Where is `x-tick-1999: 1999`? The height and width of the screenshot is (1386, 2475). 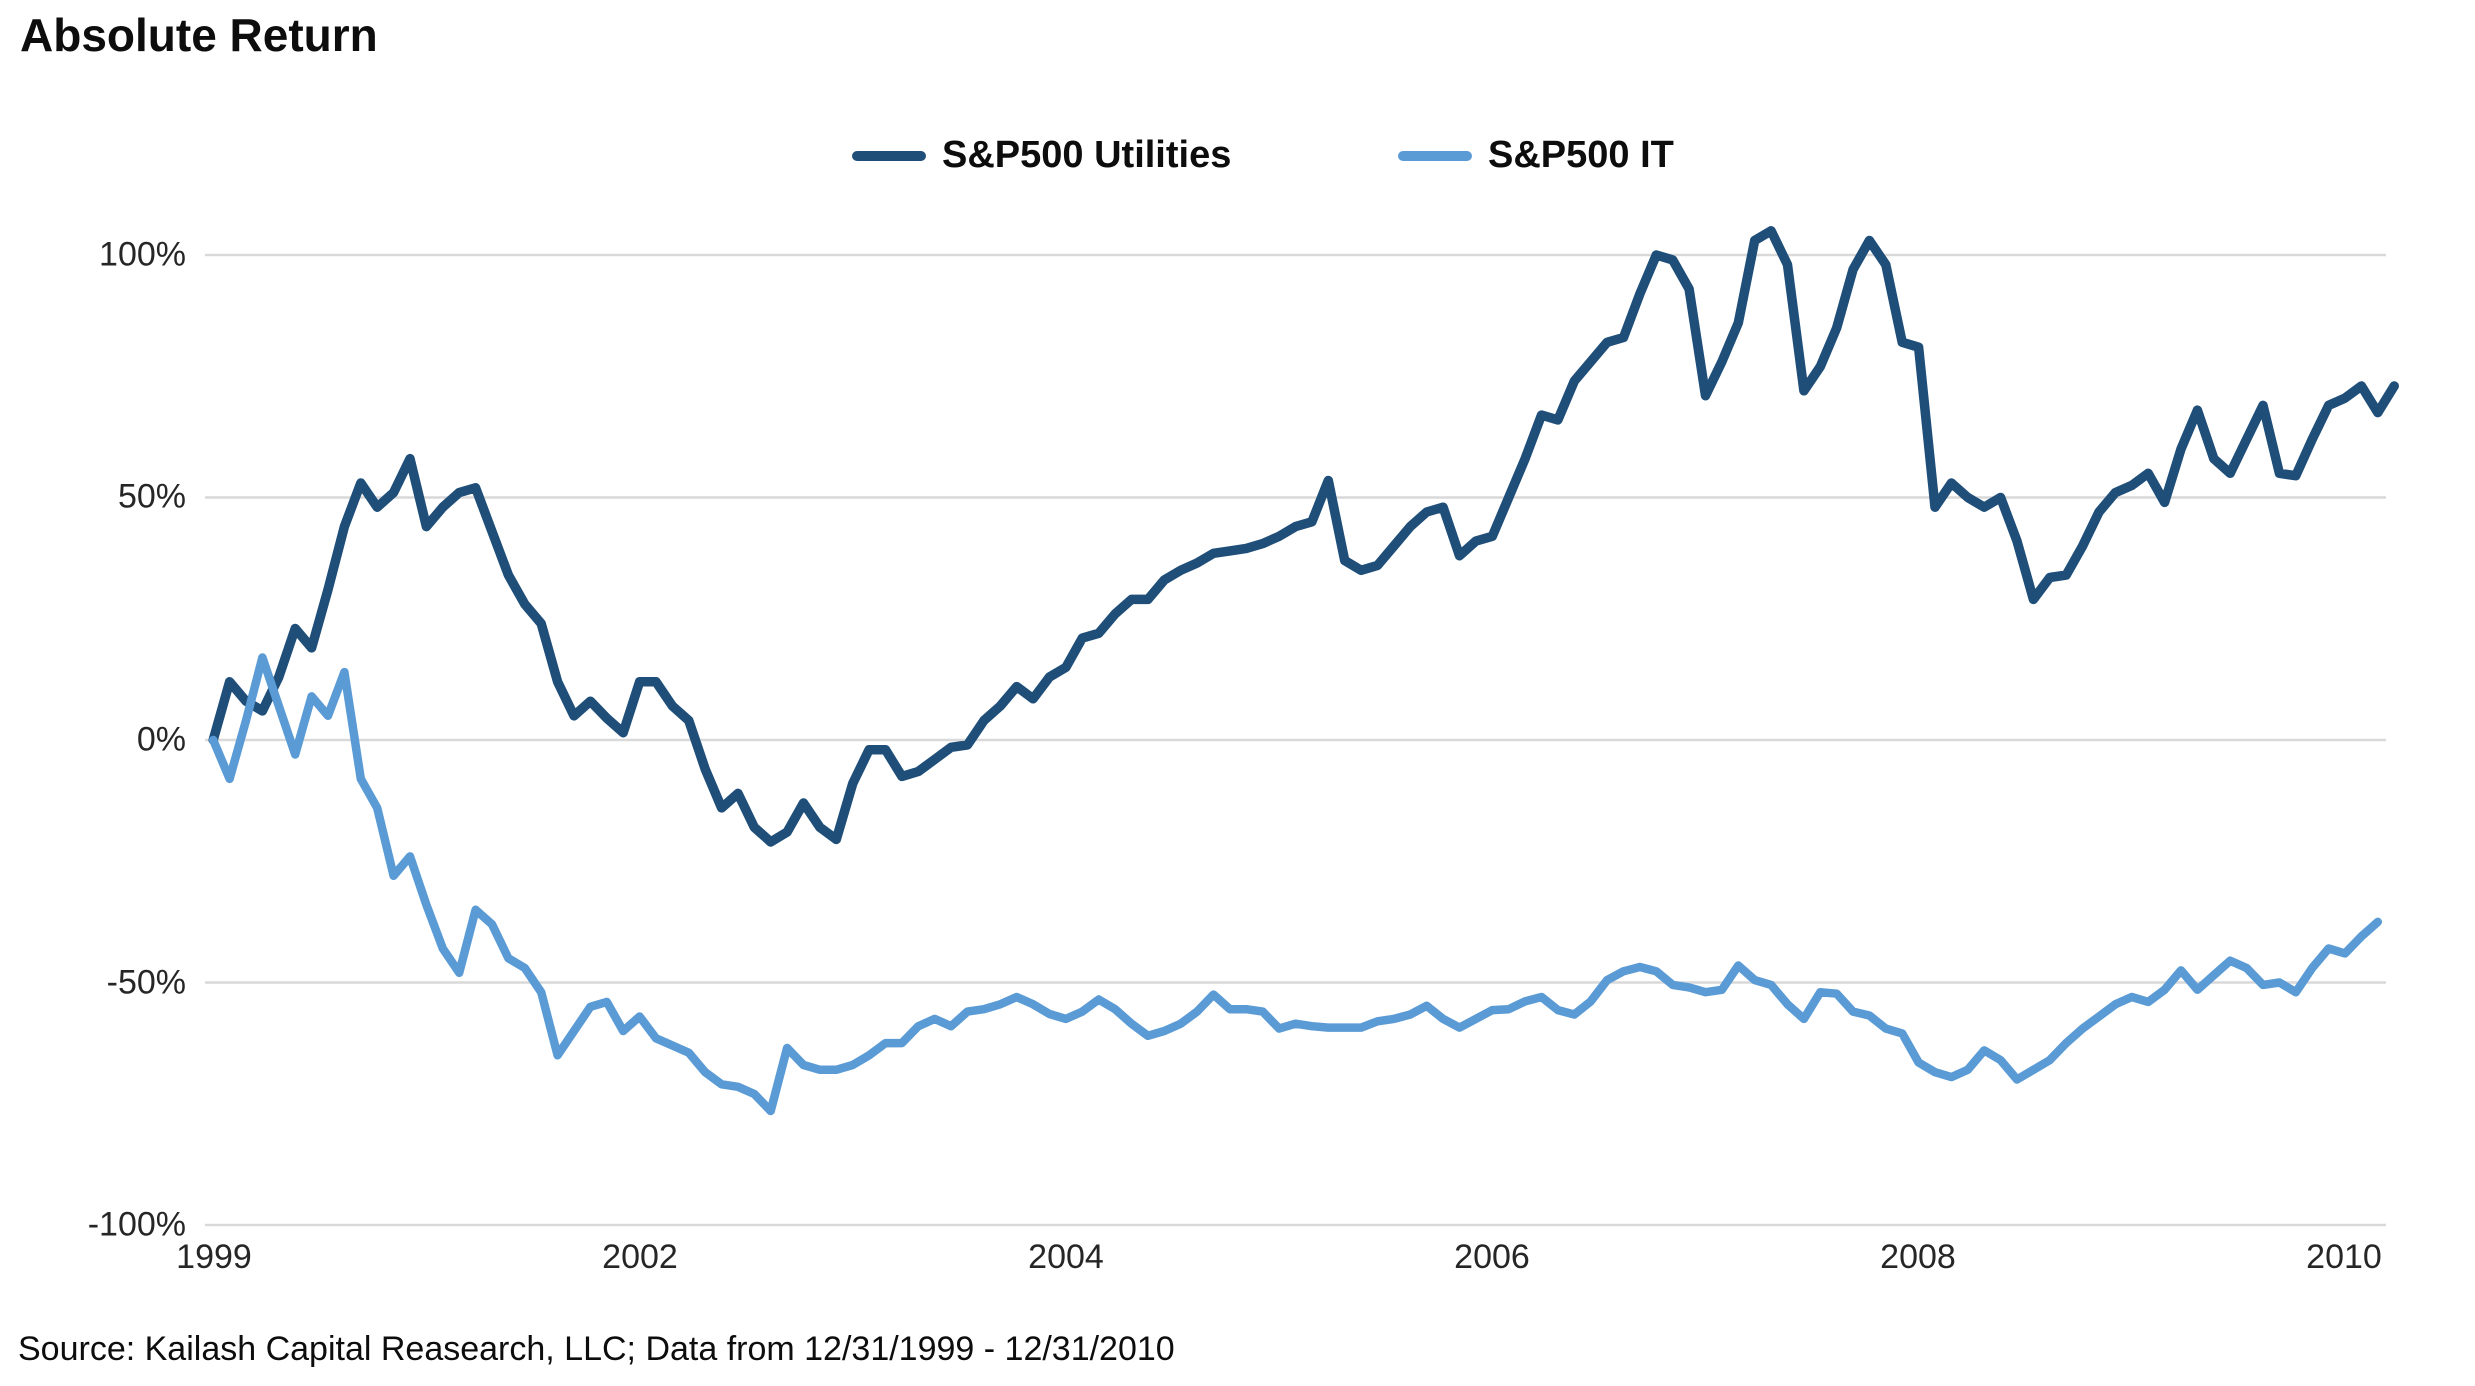 x-tick-1999: 1999 is located at coordinates (214, 1257).